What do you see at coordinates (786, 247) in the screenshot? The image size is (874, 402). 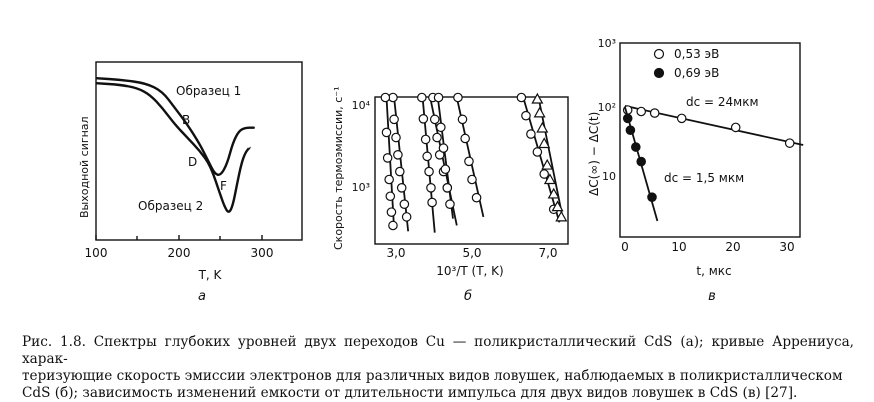 I see `panel-c-tick-30: 30` at bounding box center [786, 247].